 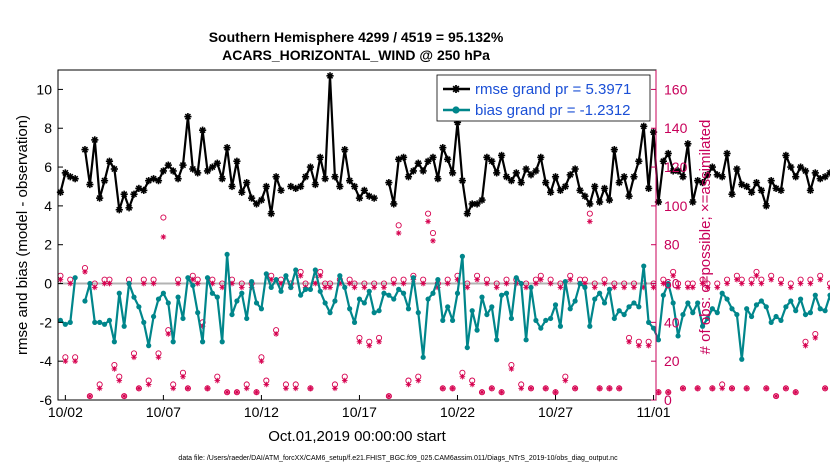 What do you see at coordinates (668, 400) in the screenshot?
I see `y-right-tick-label: 0` at bounding box center [668, 400].